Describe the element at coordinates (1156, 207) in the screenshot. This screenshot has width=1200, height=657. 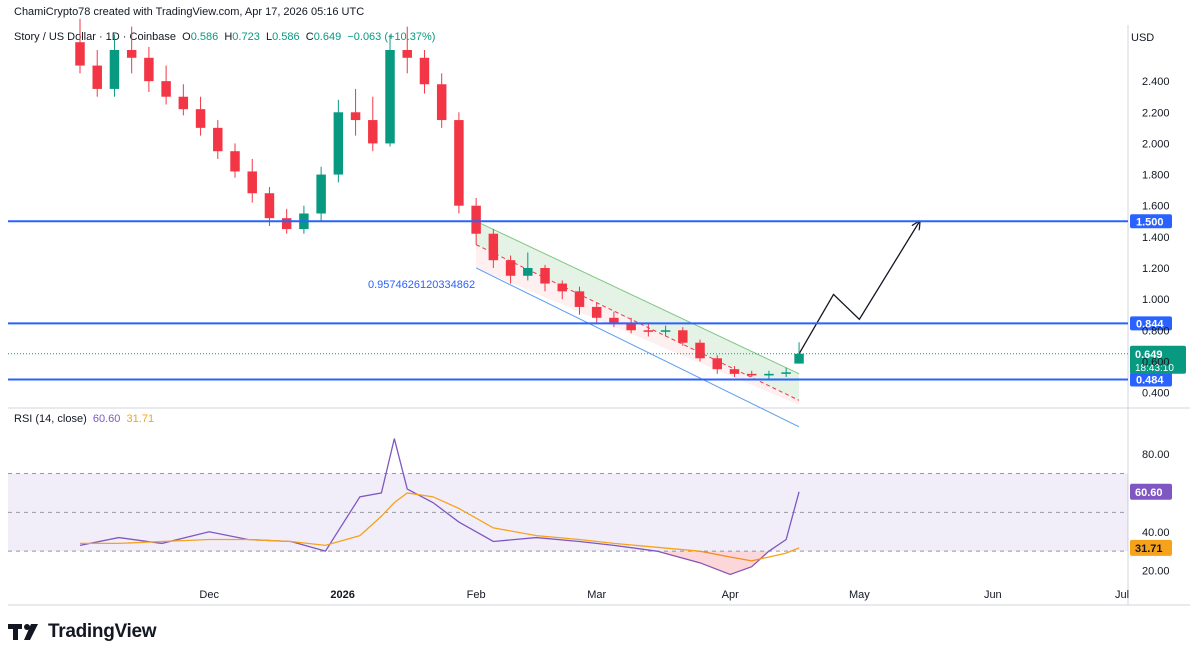
I see `price-tick-label: 1.600` at that location.